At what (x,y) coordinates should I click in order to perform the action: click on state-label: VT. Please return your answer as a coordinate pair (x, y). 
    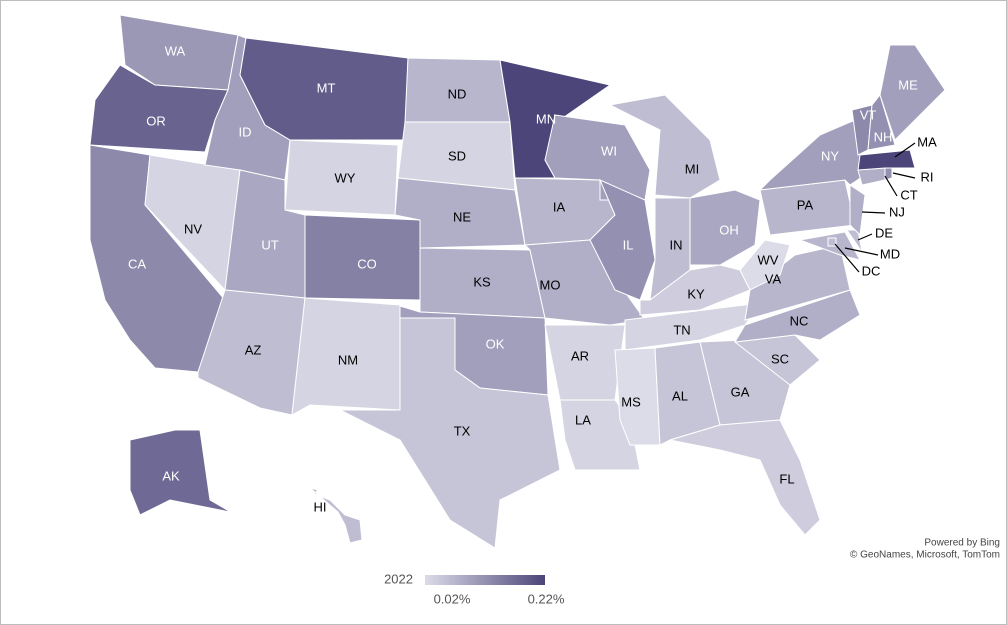
    Looking at the image, I should click on (868, 114).